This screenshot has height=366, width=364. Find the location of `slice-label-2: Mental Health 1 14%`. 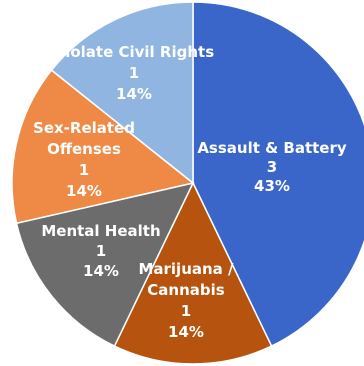

slice-label-2: Mental Health 1 14% is located at coordinates (100, 251).